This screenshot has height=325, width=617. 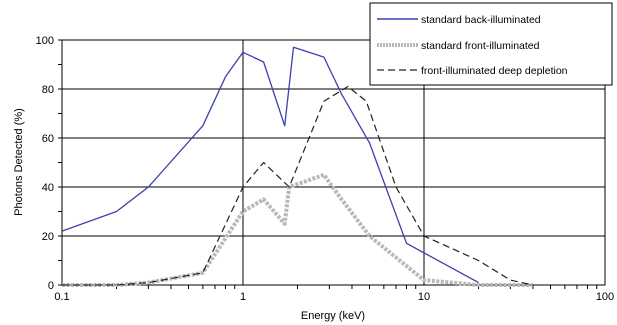 What do you see at coordinates (51, 286) in the screenshot?
I see `y-tick-label: 0` at bounding box center [51, 286].